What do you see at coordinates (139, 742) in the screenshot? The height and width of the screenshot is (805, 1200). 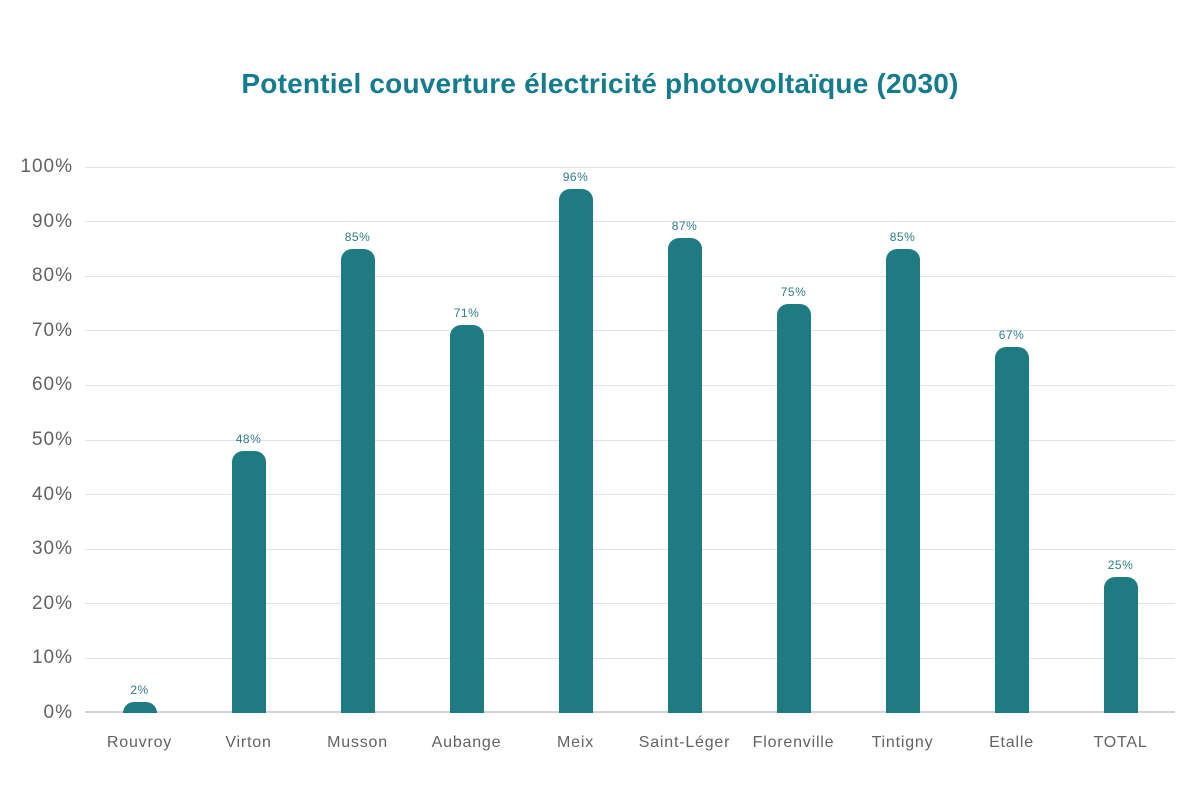 I see `x-tick-label: Rouvroy` at bounding box center [139, 742].